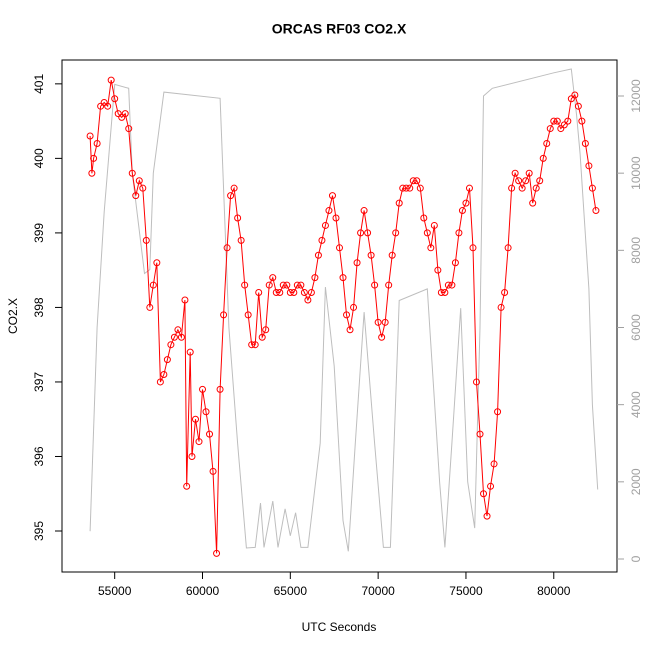  Describe the element at coordinates (39, 531) in the screenshot. I see `y-tick-label: 395` at that location.